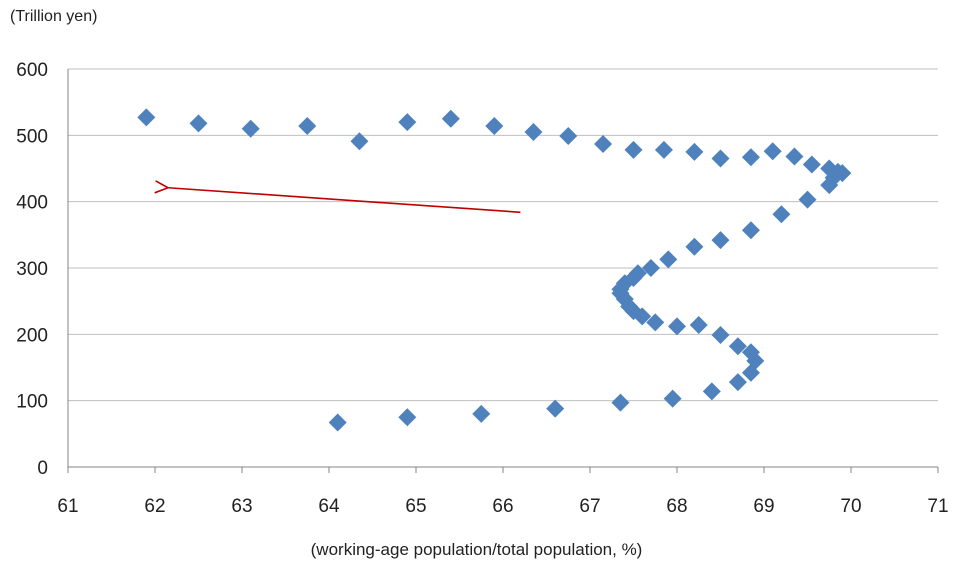  Describe the element at coordinates (32, 136) in the screenshot. I see `y-tick-label: 500` at that location.